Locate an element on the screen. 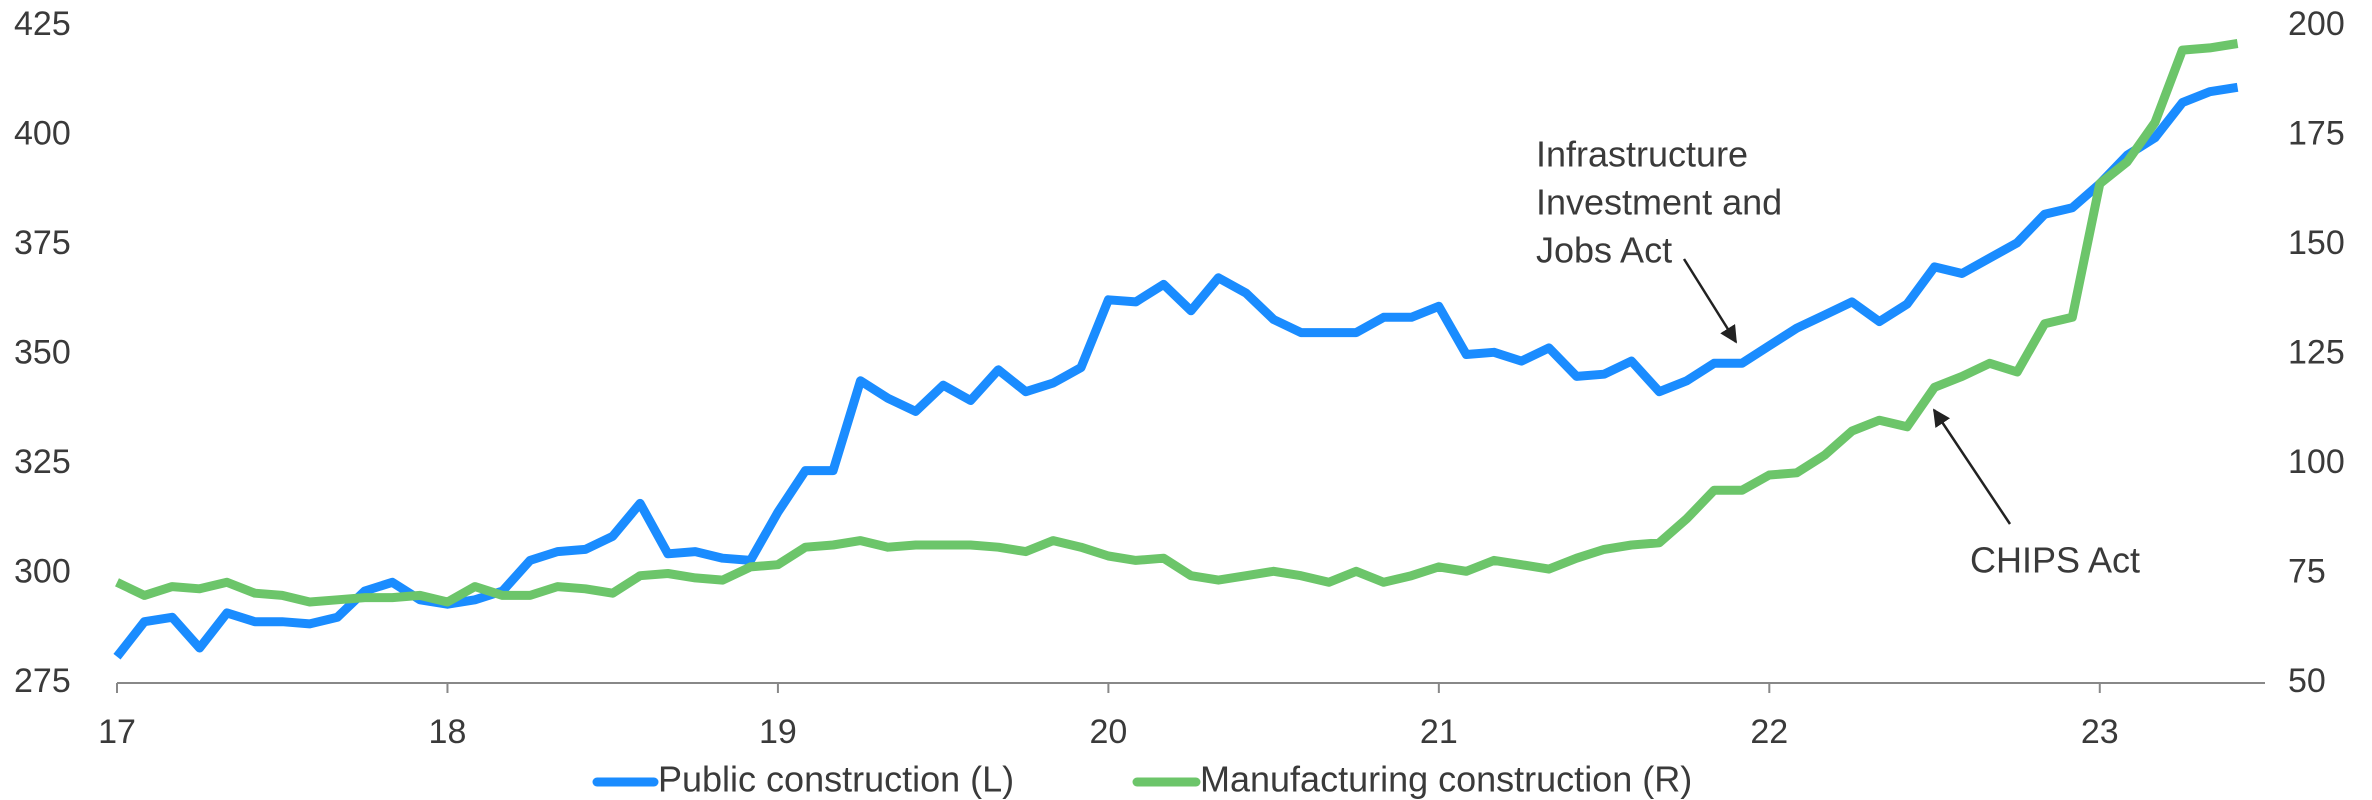 The width and height of the screenshot is (2372, 800). x-tick-label: 17 is located at coordinates (117, 732).